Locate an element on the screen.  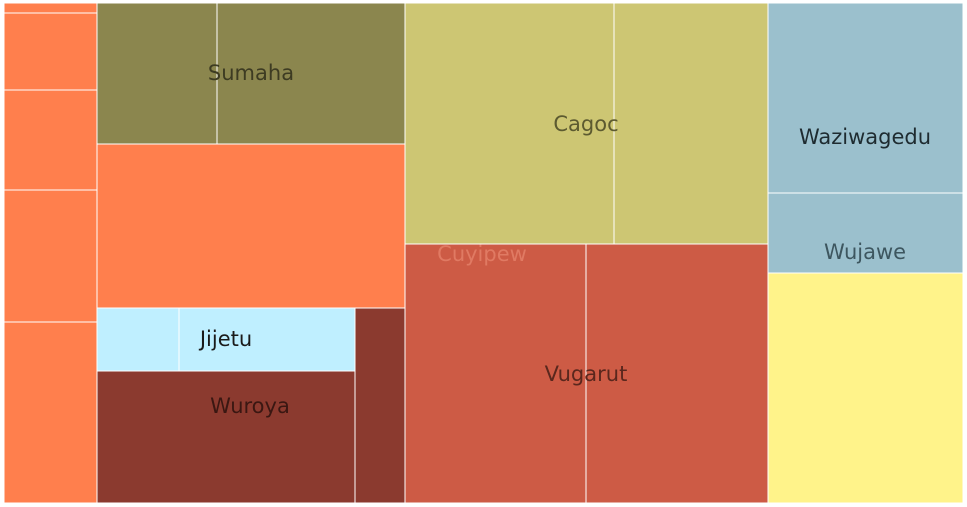
treemap-group-label: Wujawe is located at coordinates (865, 252).